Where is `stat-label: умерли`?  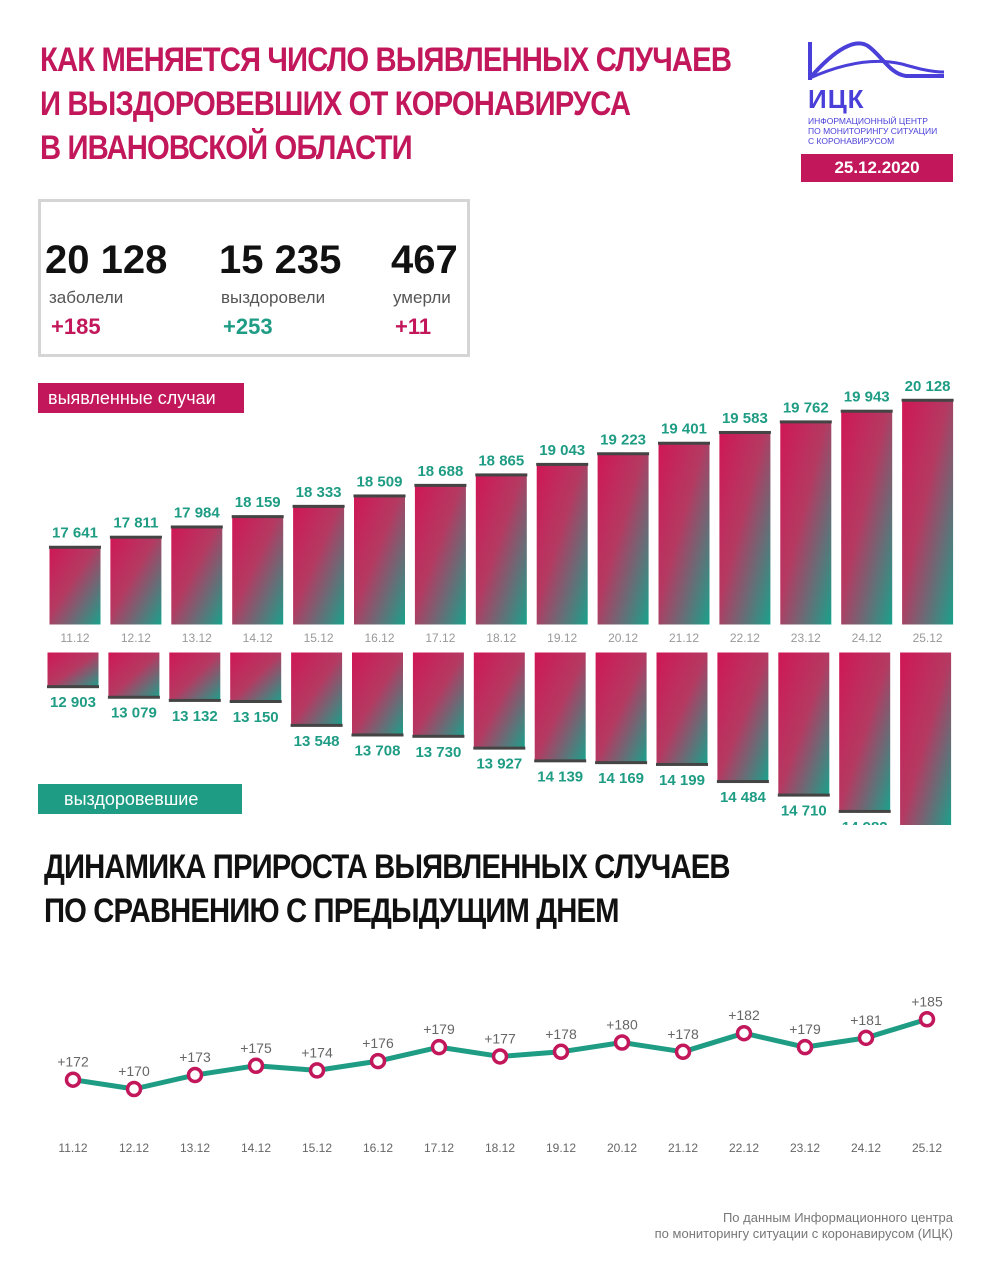
stat-label: умерли is located at coordinates (422, 297).